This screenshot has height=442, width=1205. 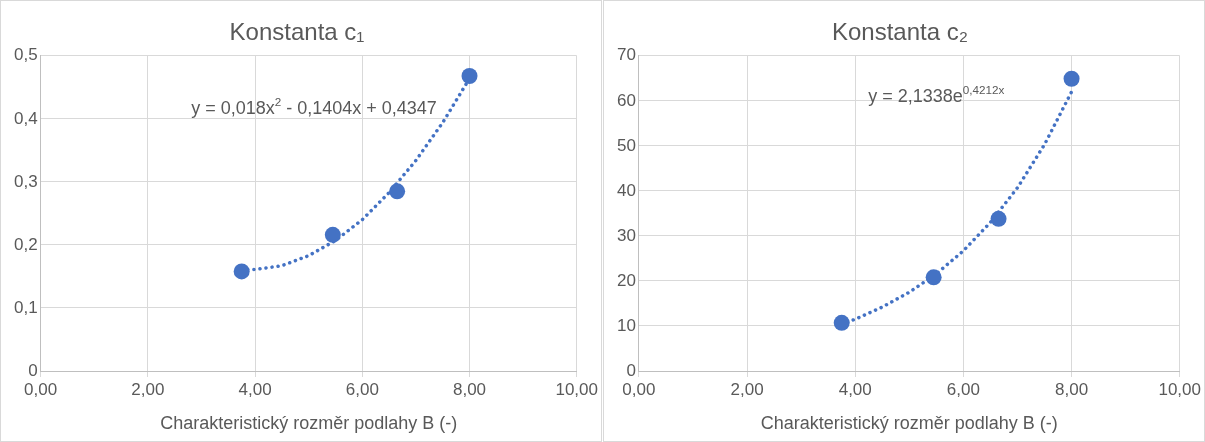 What do you see at coordinates (900, 32) in the screenshot?
I see `chart-title: Konstanta c₂` at bounding box center [900, 32].